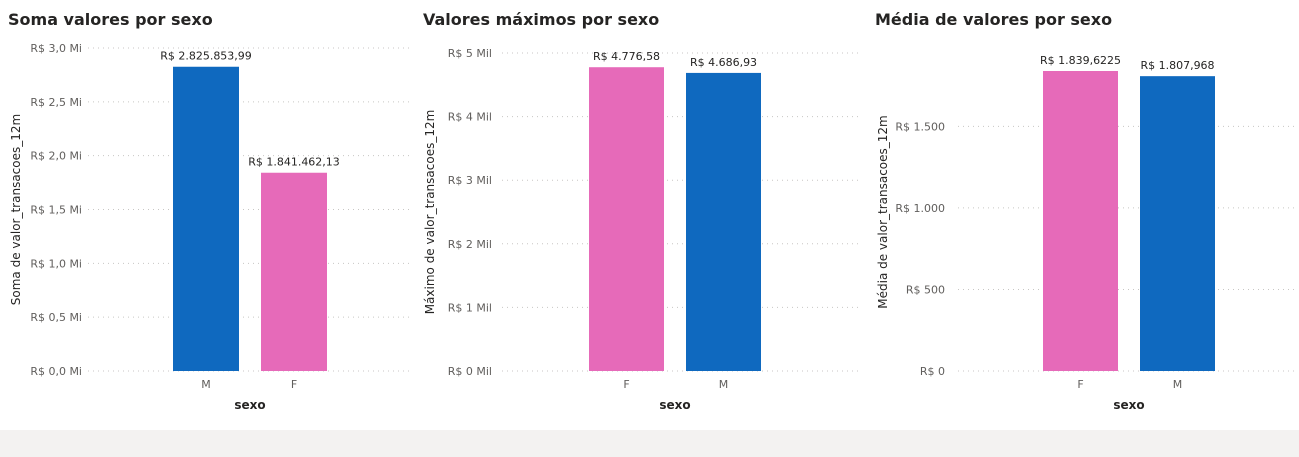  I want to click on y-tick-label: R$ 0 Mil, so click(470, 371).